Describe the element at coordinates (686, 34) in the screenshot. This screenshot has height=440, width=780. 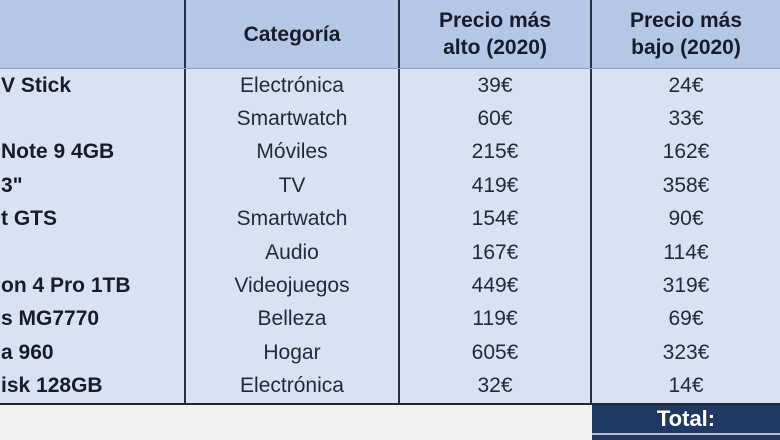
I see `col-header-low-price: Precio más bajo (2020)` at that location.